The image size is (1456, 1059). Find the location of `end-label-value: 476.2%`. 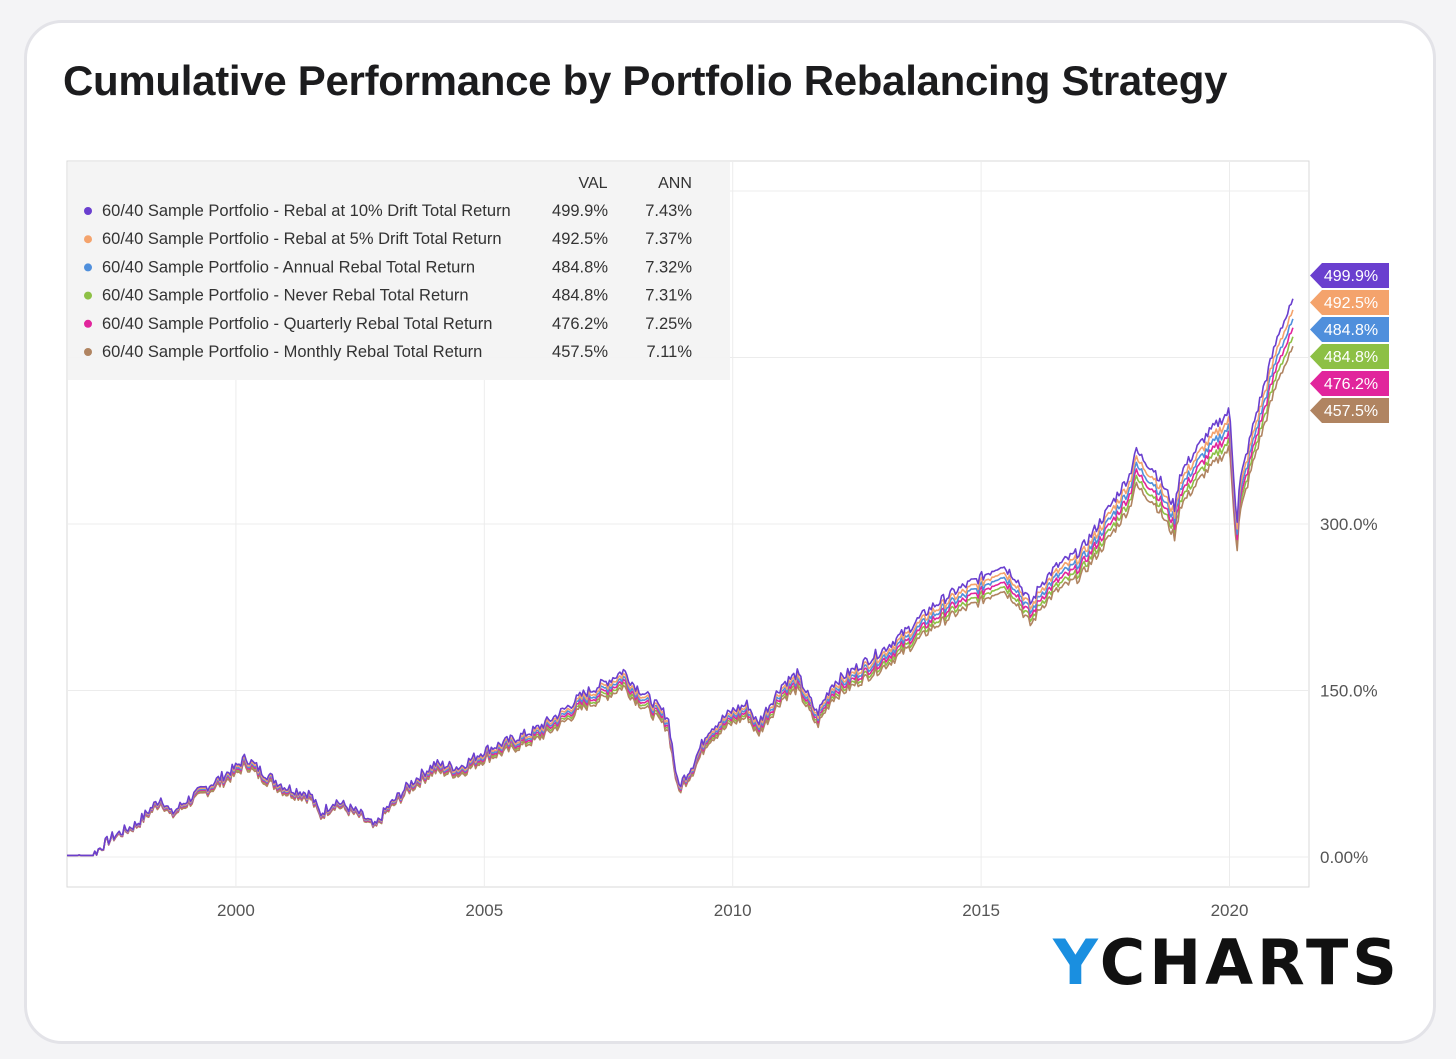

end-label-value: 476.2% is located at coordinates (1351, 384).